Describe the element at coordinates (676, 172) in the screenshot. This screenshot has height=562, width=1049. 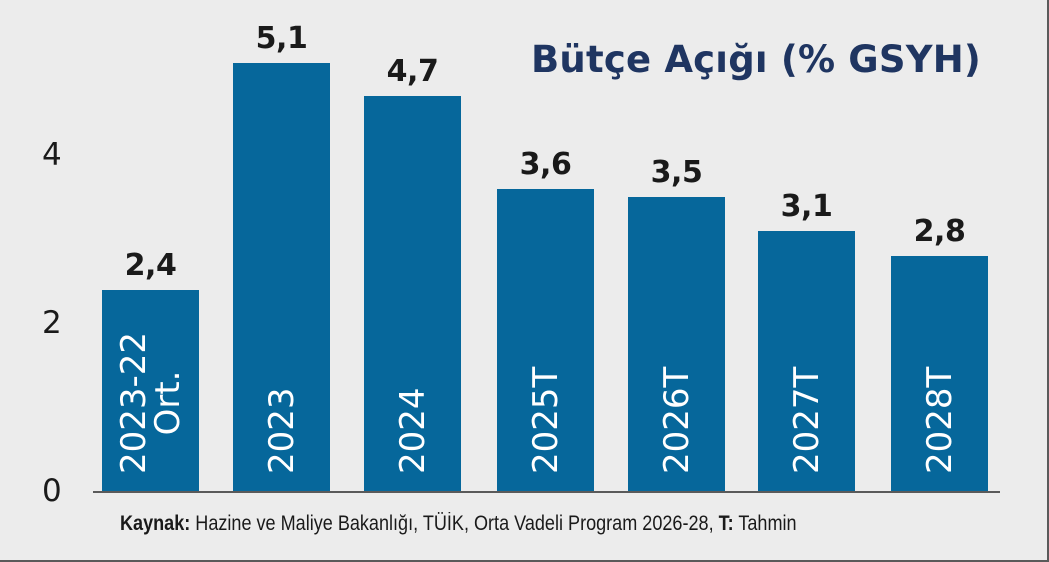
I see `bar-value-label: 3,5` at that location.